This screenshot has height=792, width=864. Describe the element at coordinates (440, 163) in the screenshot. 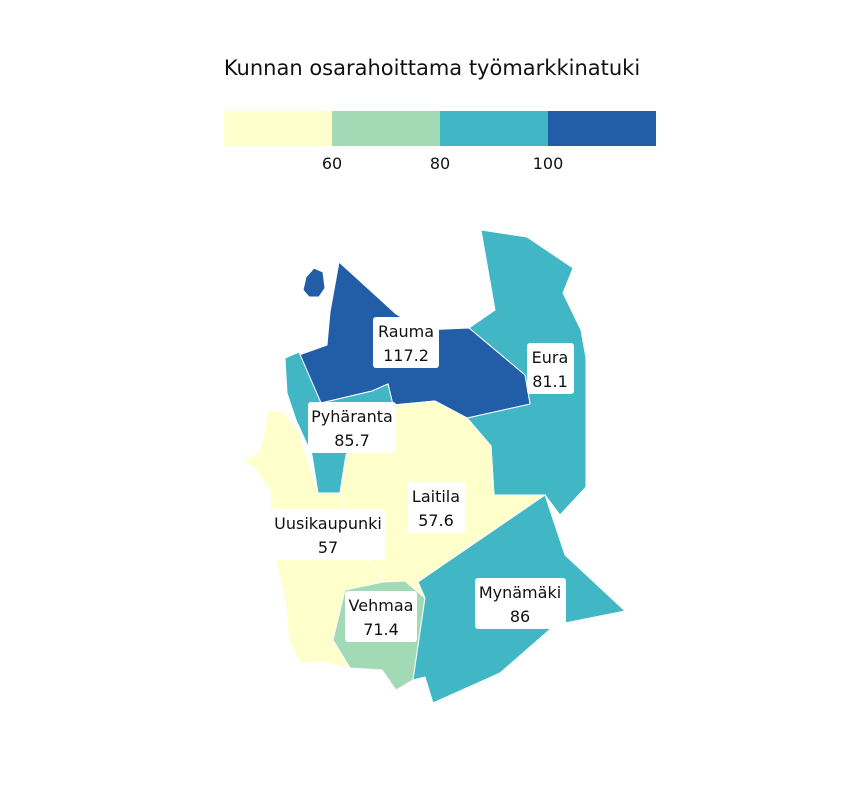

I see `legend-break-80: 80` at that location.